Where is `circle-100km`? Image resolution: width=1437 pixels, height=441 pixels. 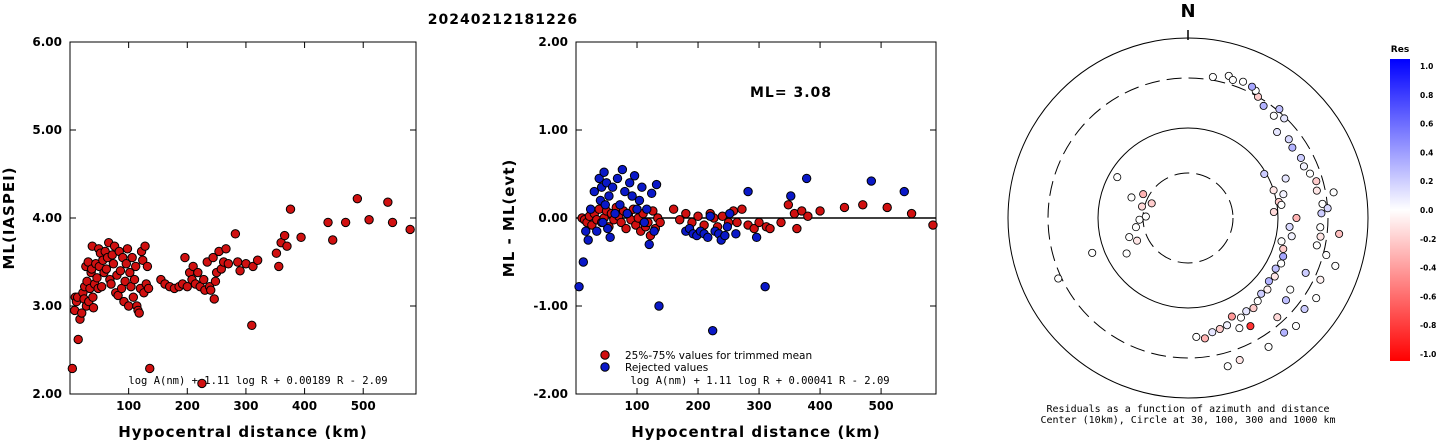
circle-100km is located at coordinates (1188, 218).